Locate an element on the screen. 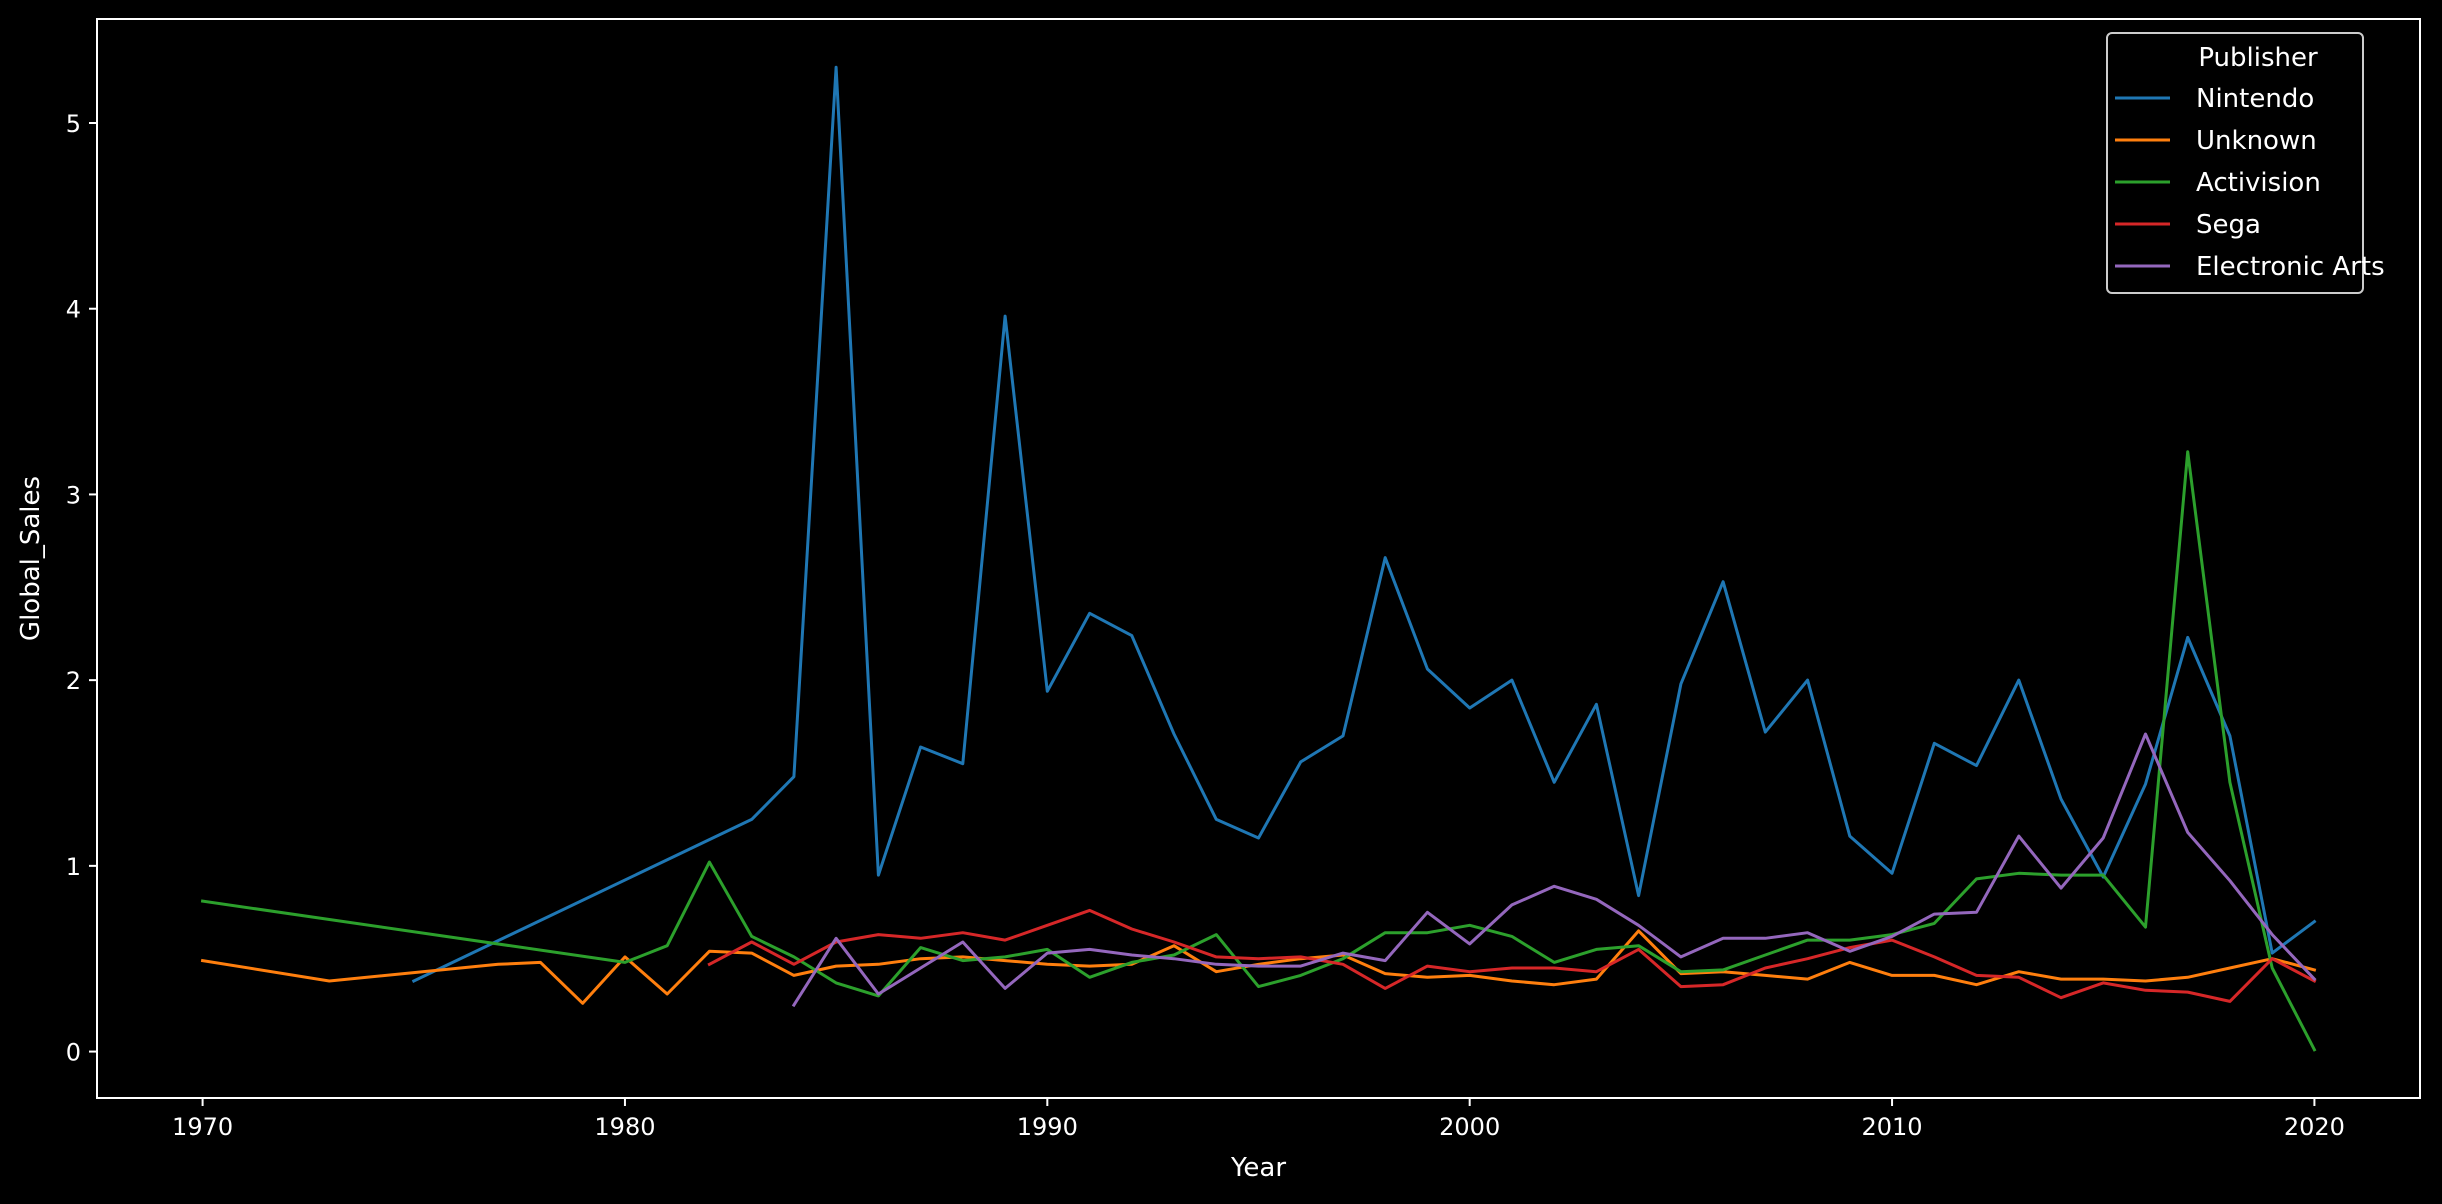 This screenshot has height=1204, width=2442. x-tick-label: 2000 is located at coordinates (1469, 1127).